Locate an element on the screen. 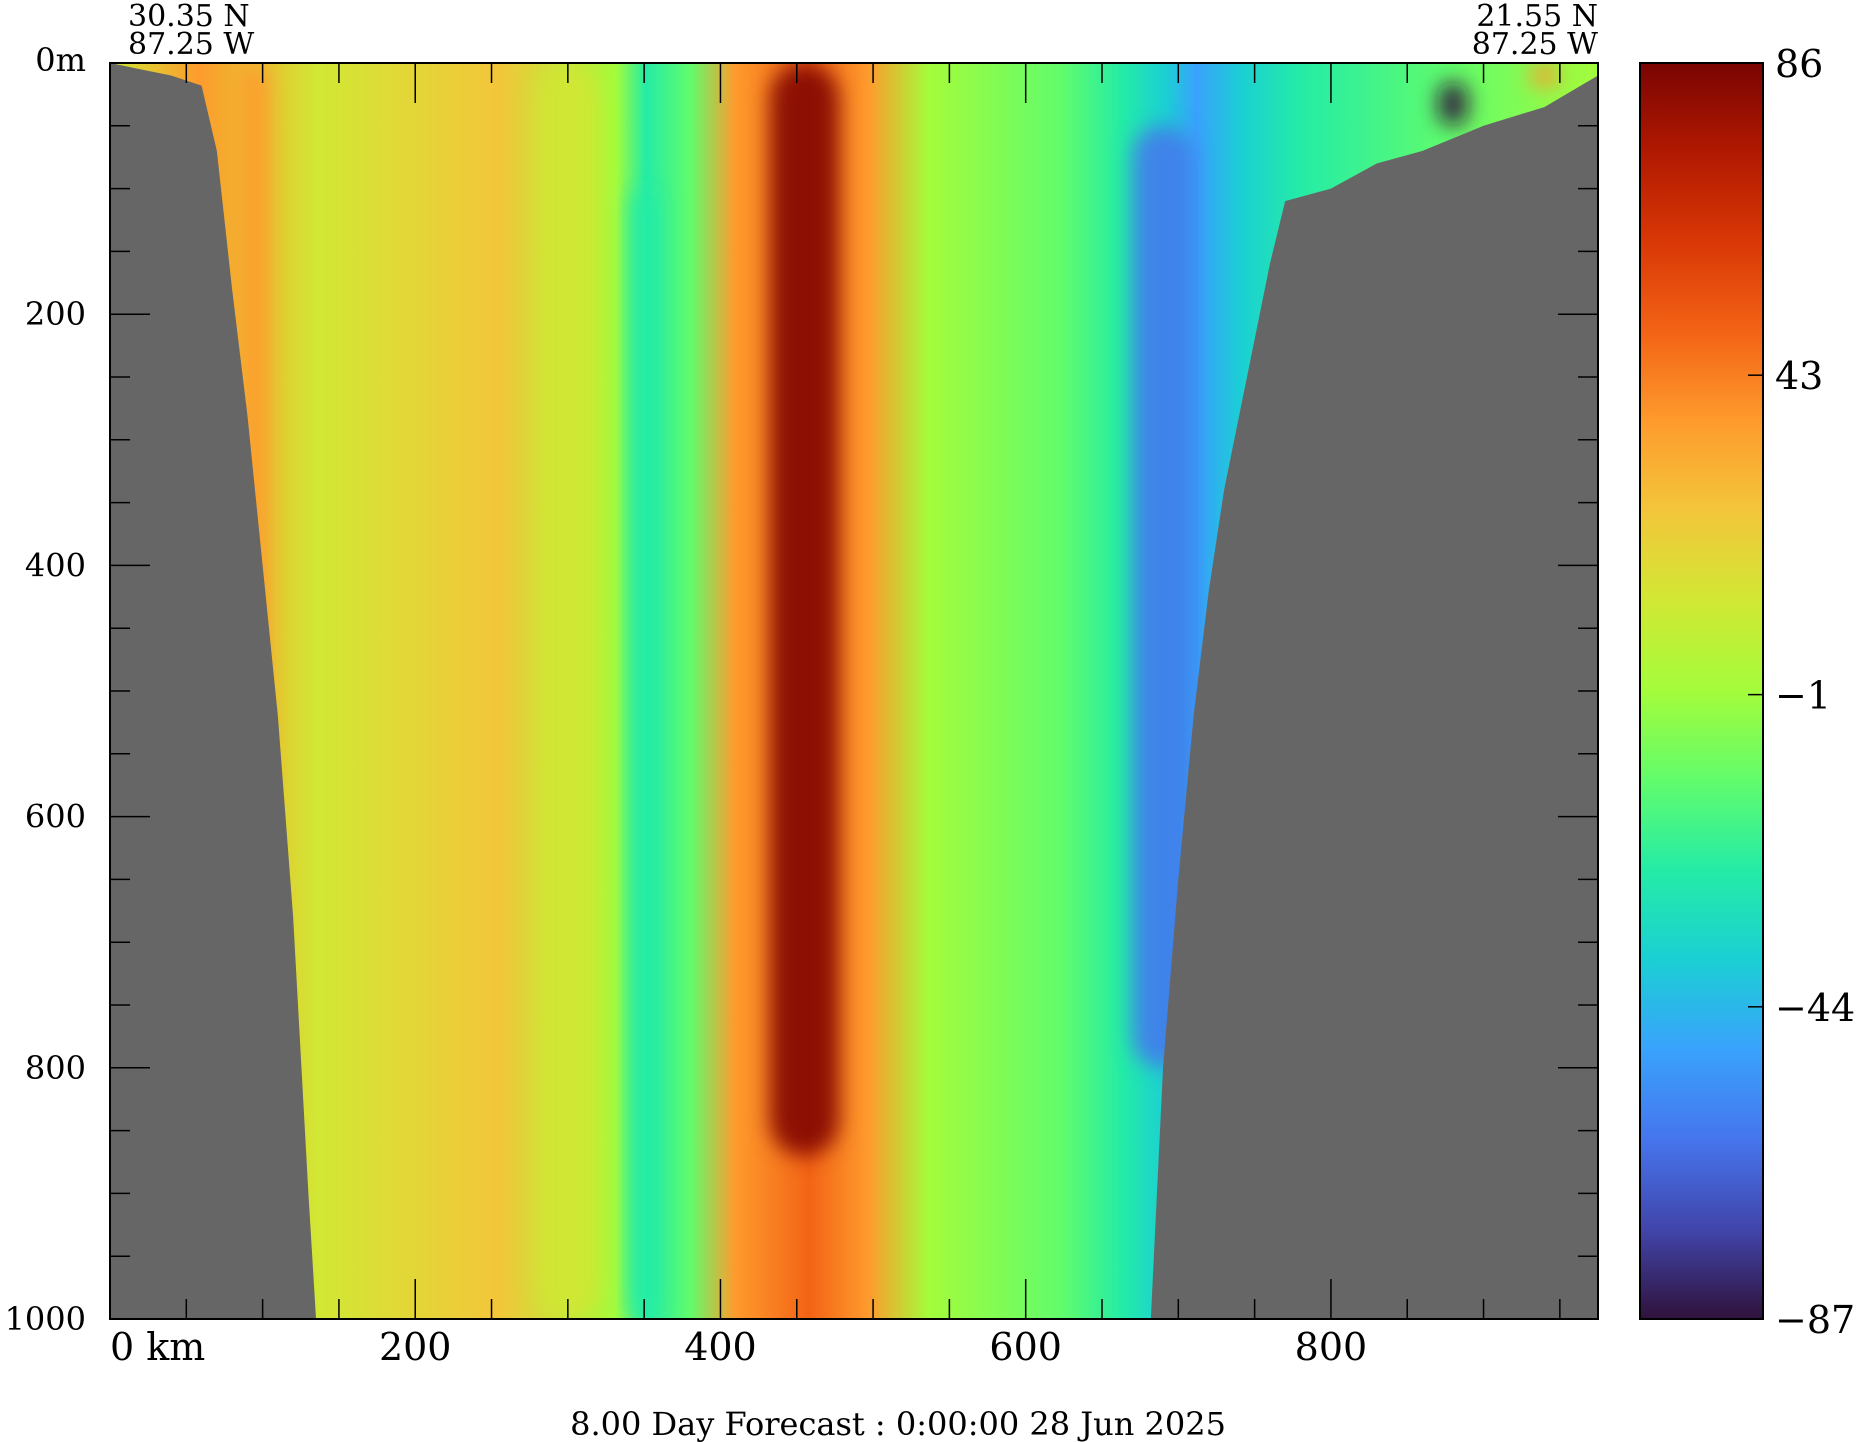  x-axis-labels: 0 km 200 400 600 800 is located at coordinates (738, 1347).